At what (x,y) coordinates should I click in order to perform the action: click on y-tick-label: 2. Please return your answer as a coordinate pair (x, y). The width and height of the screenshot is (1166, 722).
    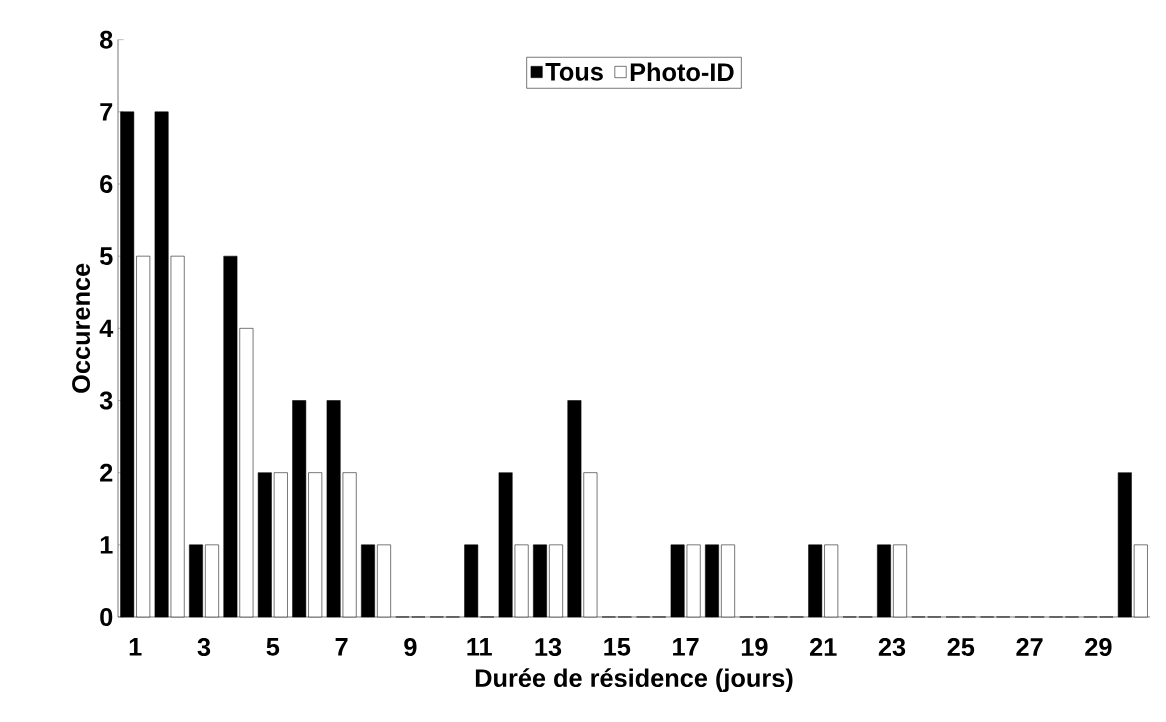
    Looking at the image, I should click on (106, 472).